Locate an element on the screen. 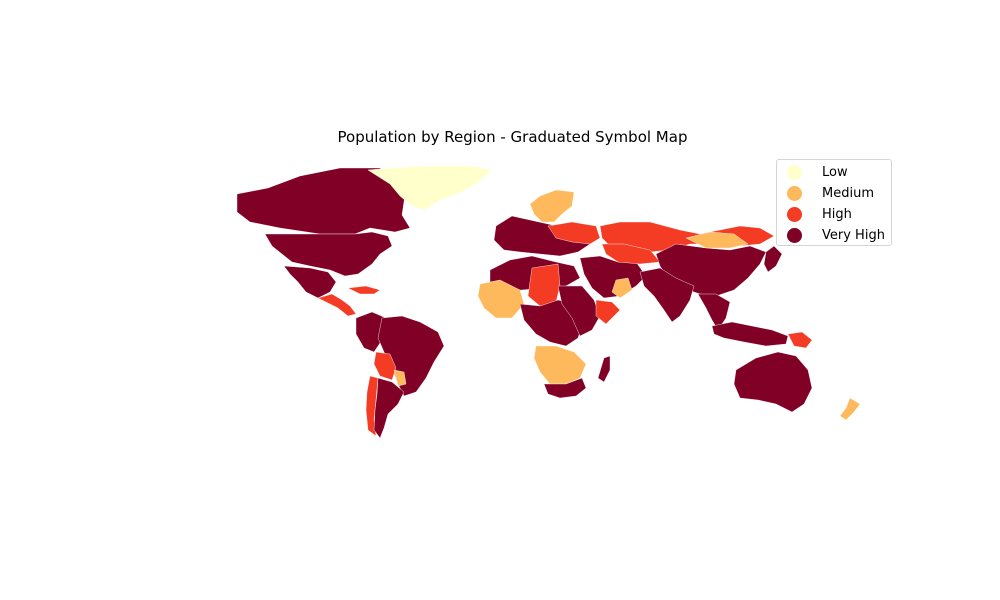  region-chile is located at coordinates (372, 406).